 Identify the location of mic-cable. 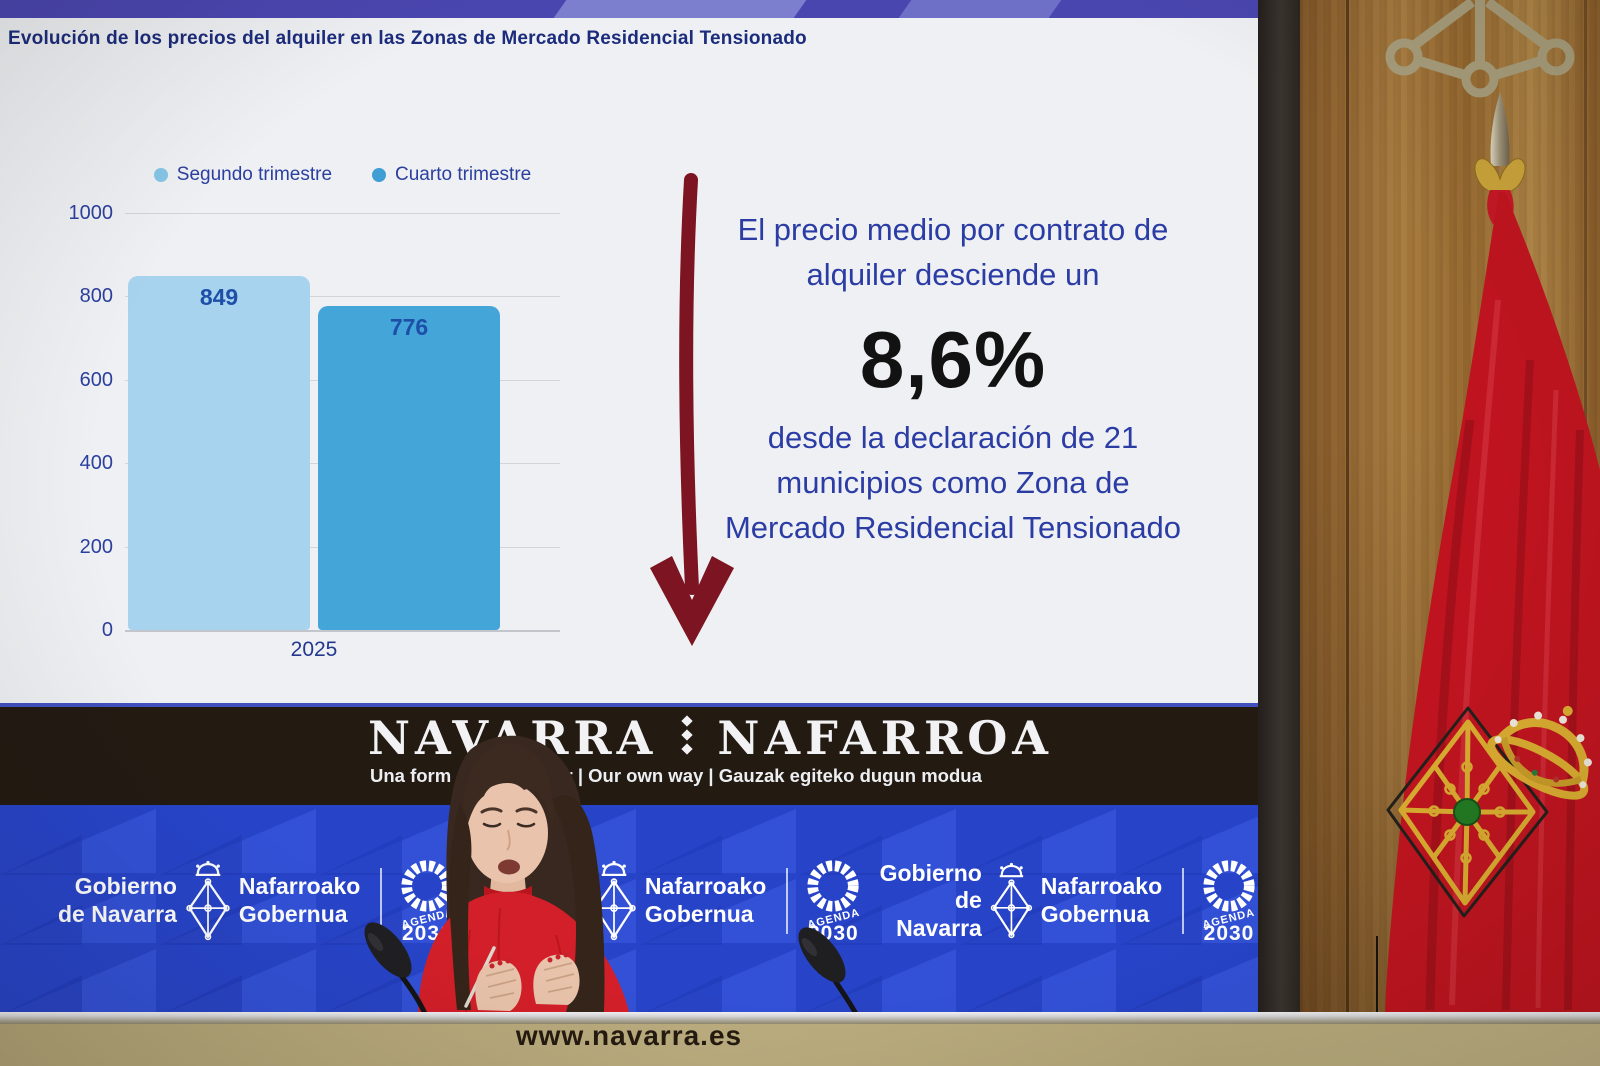
(1377, 976).